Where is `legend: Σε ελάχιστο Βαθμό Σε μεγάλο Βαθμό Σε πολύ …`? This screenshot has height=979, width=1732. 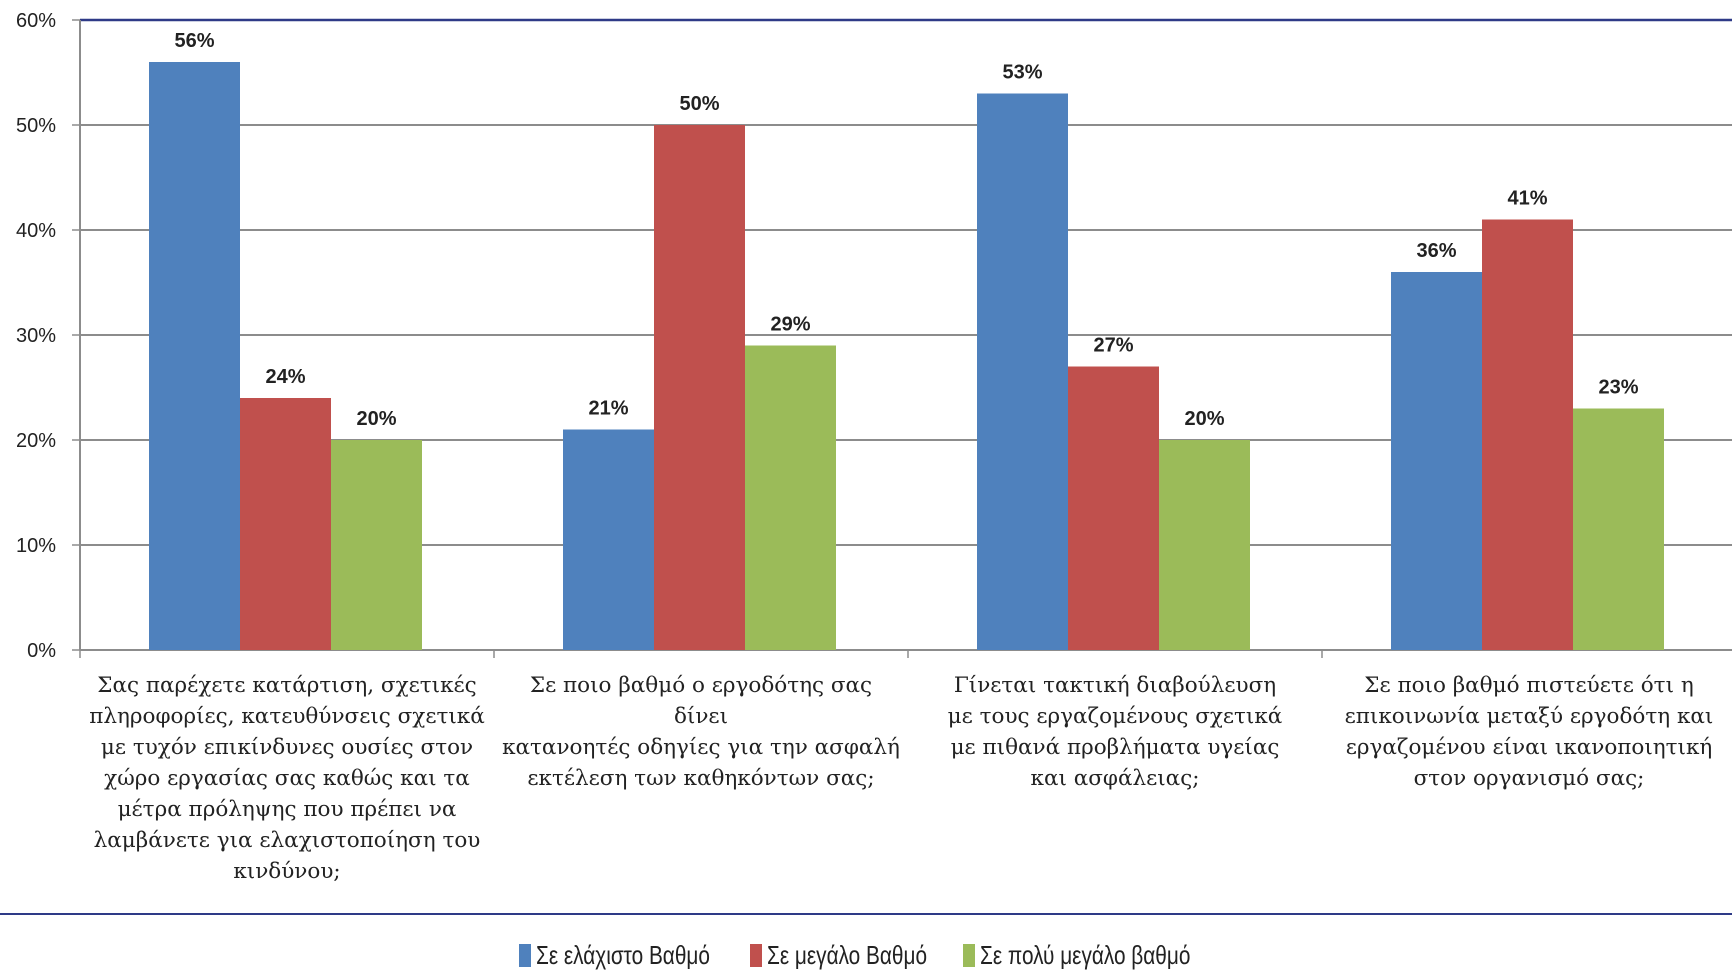 legend: Σε ελάχιστο Βαθμό Σε μεγάλο Βαθμό Σε πολύ … is located at coordinates (866, 955).